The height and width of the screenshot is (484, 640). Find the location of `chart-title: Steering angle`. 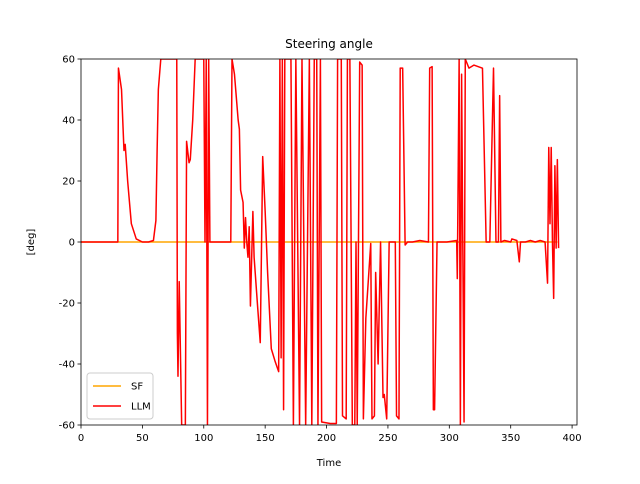

chart-title: Steering angle is located at coordinates (329, 44).